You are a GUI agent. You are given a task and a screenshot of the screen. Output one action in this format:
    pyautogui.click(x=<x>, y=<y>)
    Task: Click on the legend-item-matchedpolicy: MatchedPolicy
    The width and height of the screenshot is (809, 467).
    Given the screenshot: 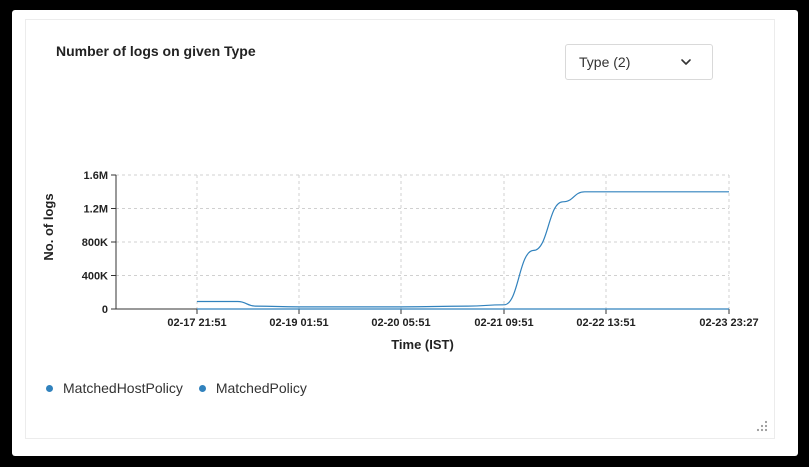 What is the action you would take?
    pyautogui.click(x=252, y=388)
    